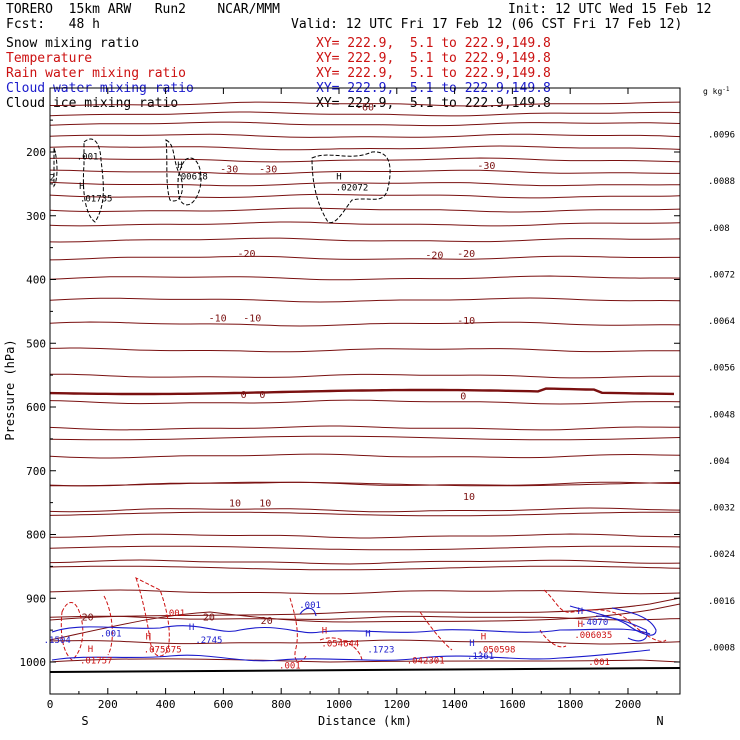 This screenshot has height=740, width=740. Describe the element at coordinates (599, 663) in the screenshot. I see `rain-label: .001` at that location.